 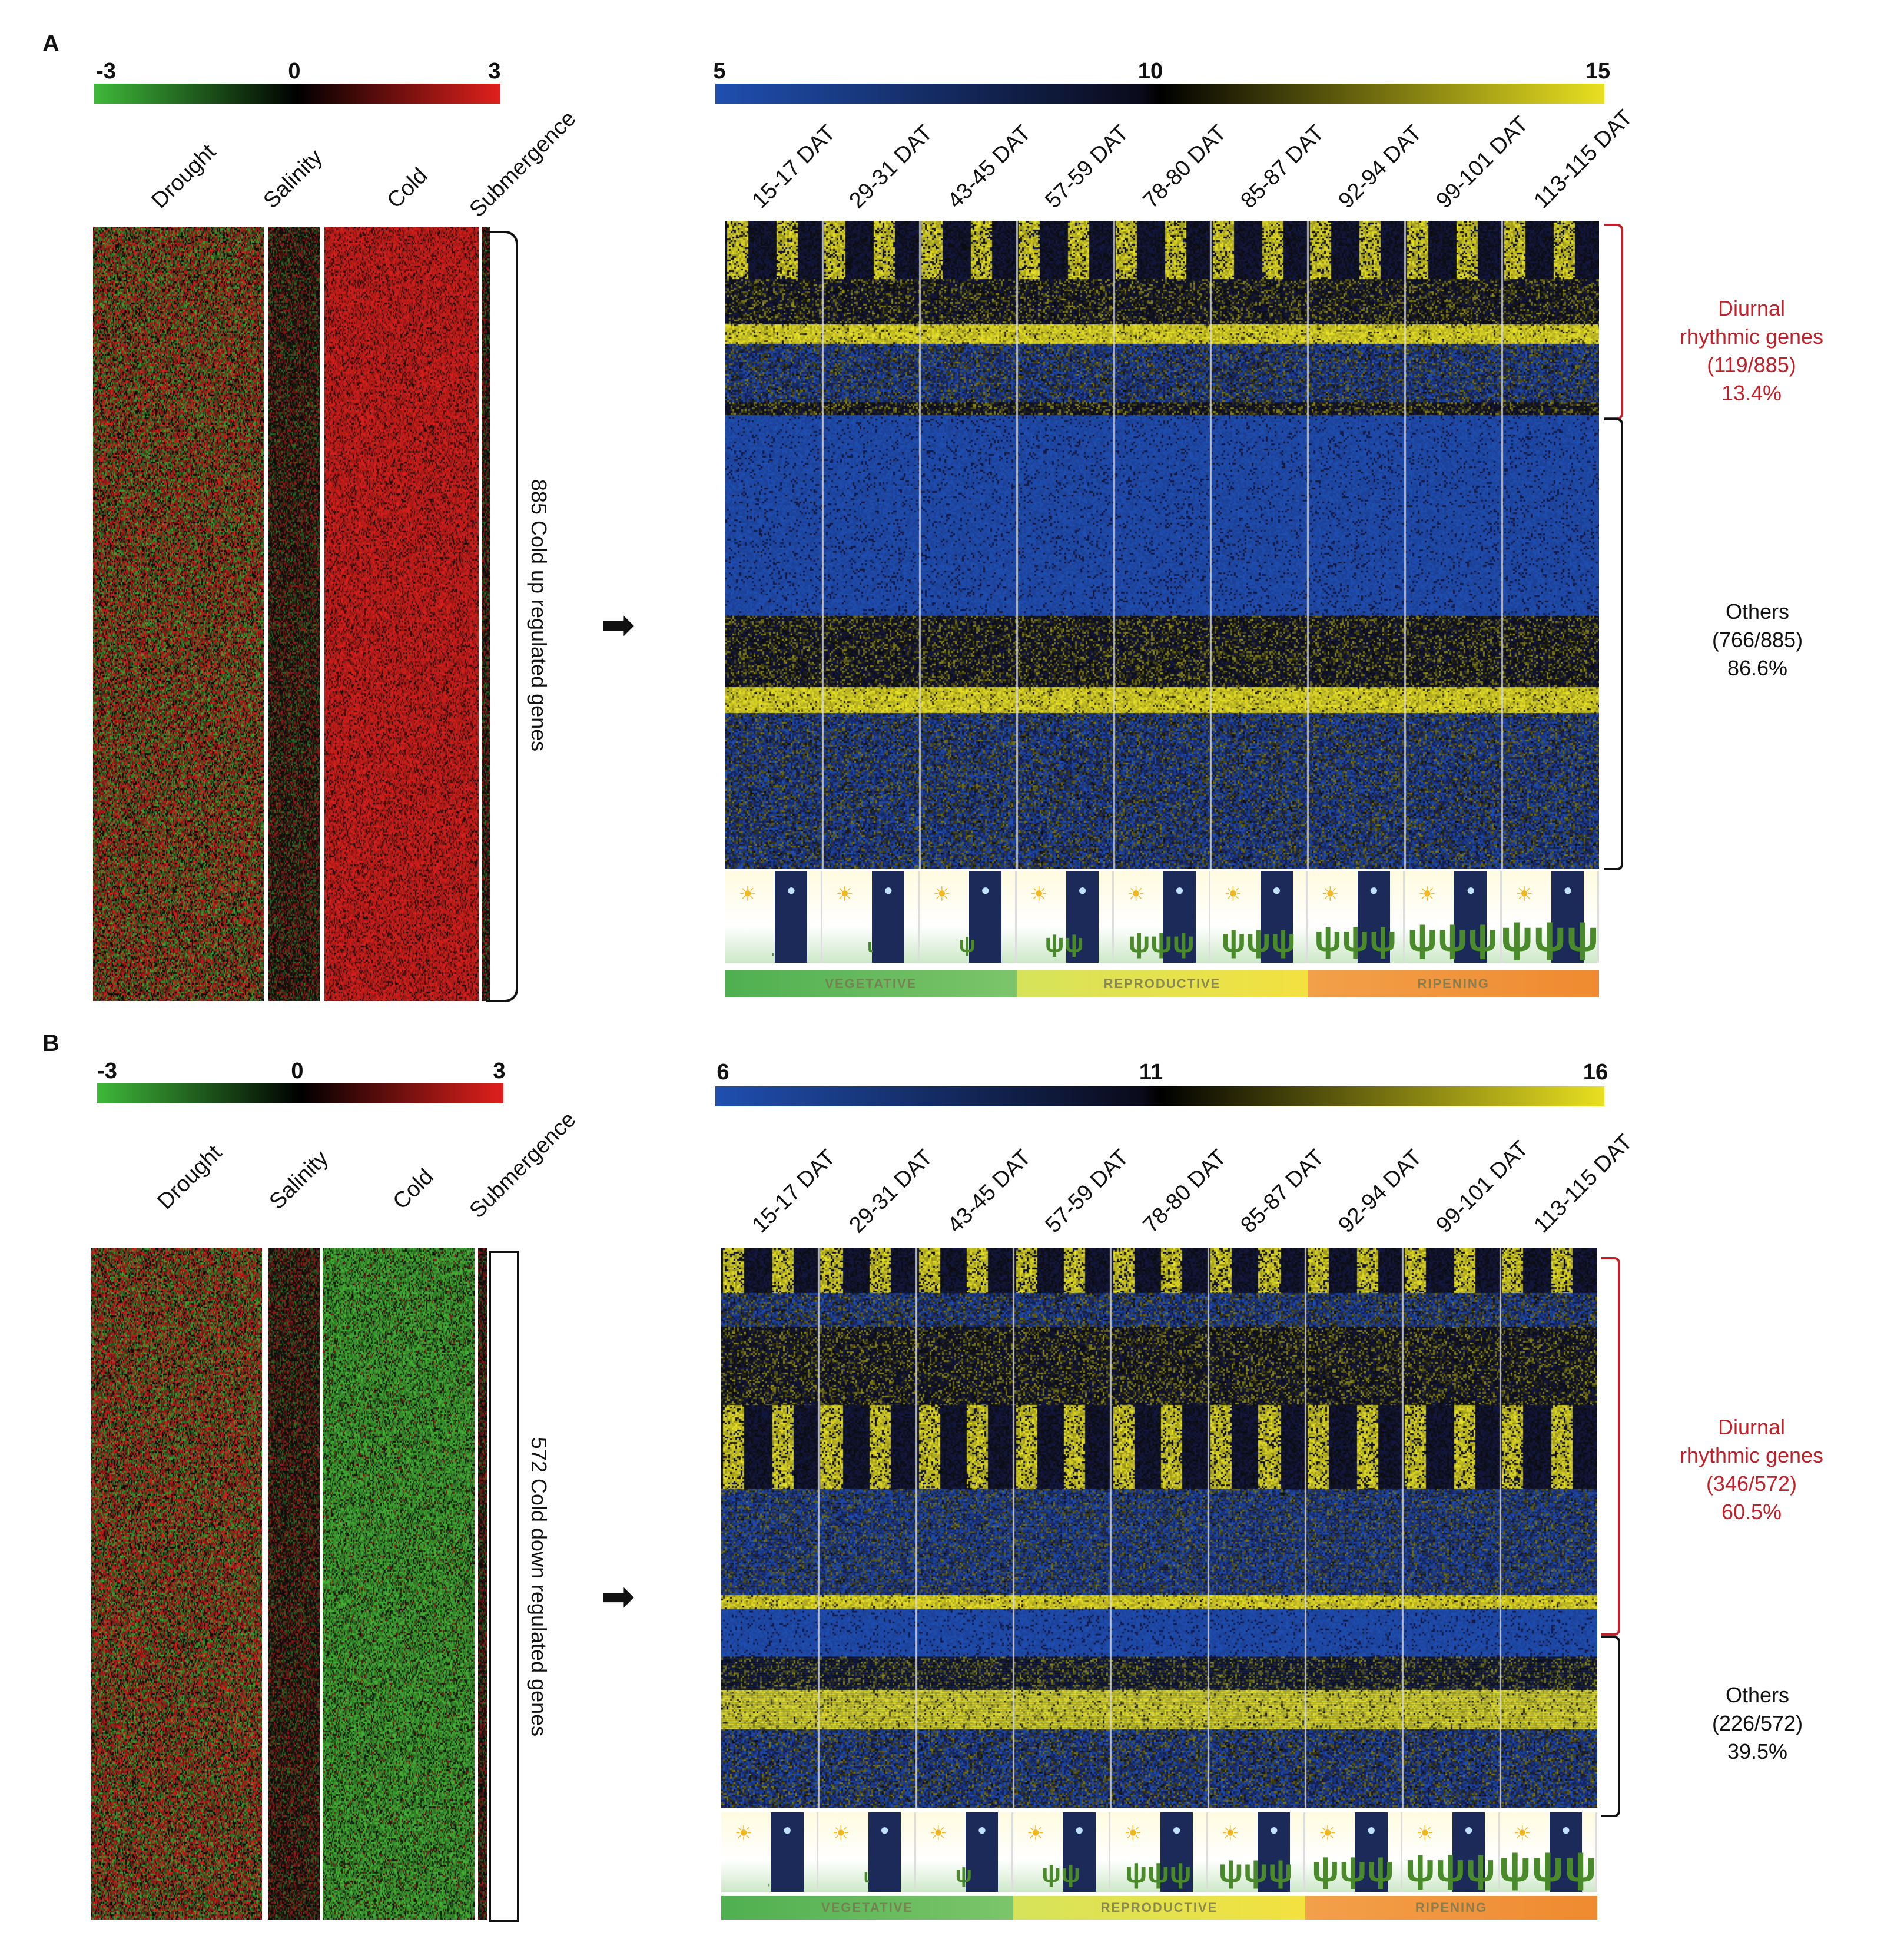 What do you see at coordinates (891, 167) in the screenshot?
I see `time-point-label: 29-31 DAT` at bounding box center [891, 167].